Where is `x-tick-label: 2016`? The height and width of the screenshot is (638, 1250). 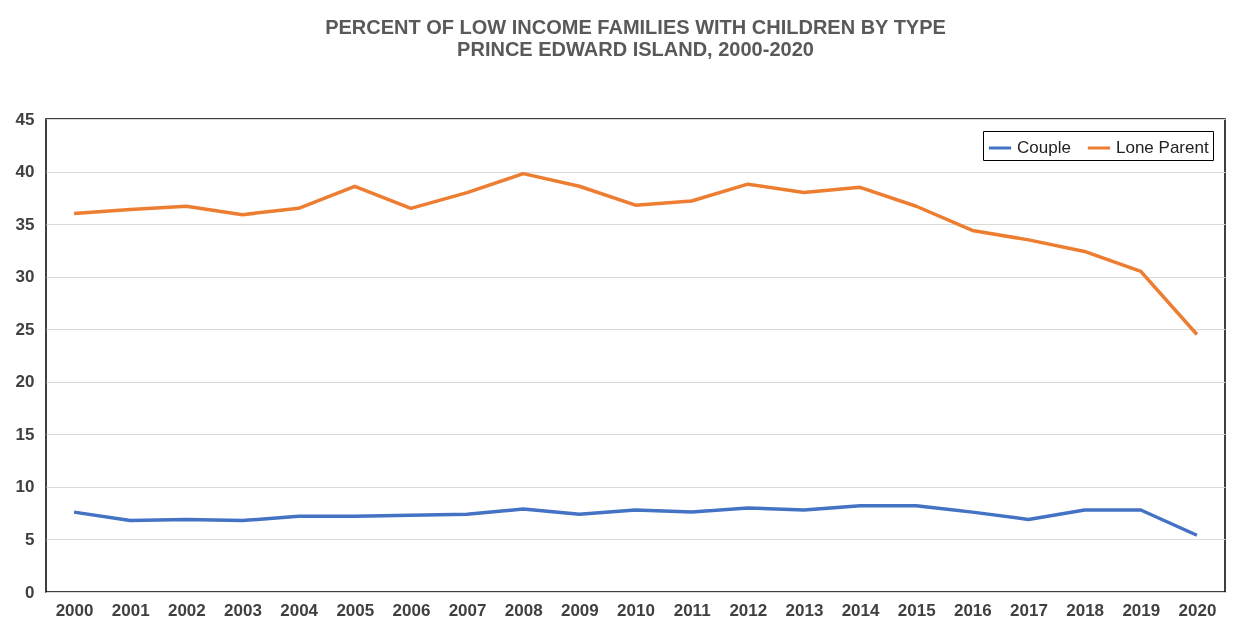 x-tick-label: 2016 is located at coordinates (972, 610).